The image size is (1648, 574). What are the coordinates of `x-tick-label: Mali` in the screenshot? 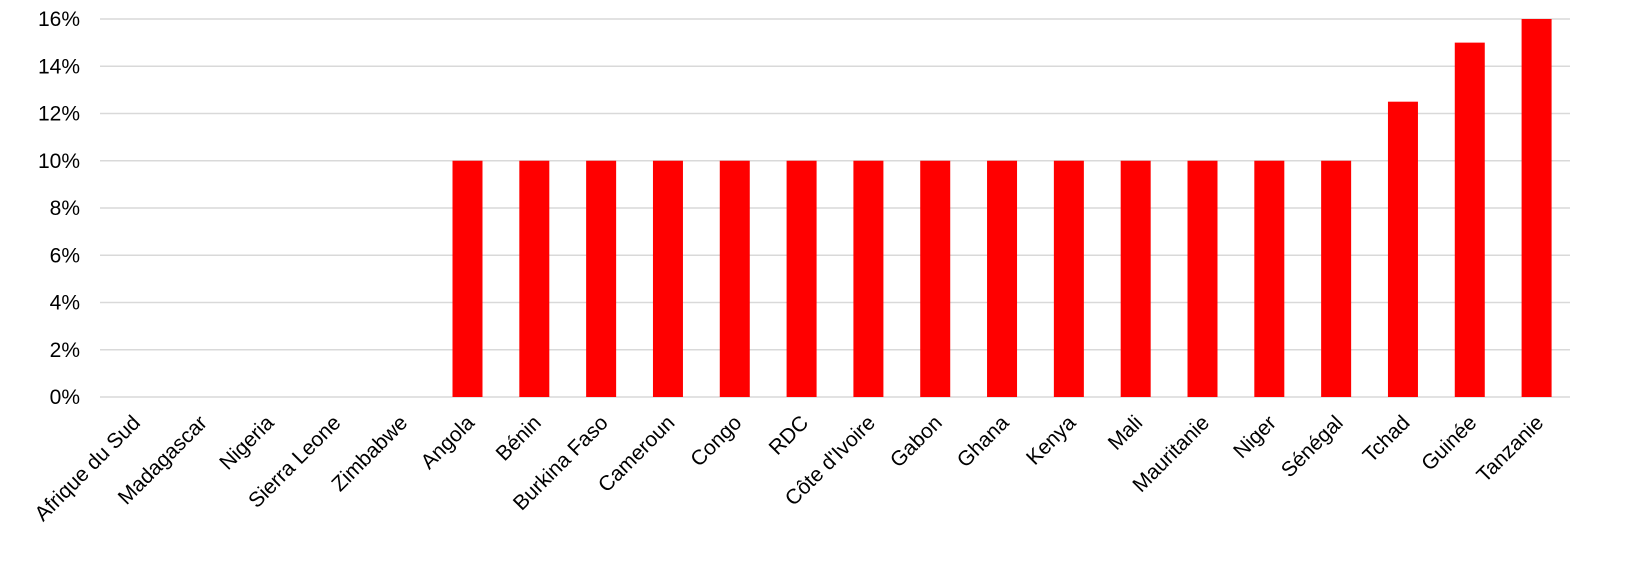 It's located at (1125, 432).